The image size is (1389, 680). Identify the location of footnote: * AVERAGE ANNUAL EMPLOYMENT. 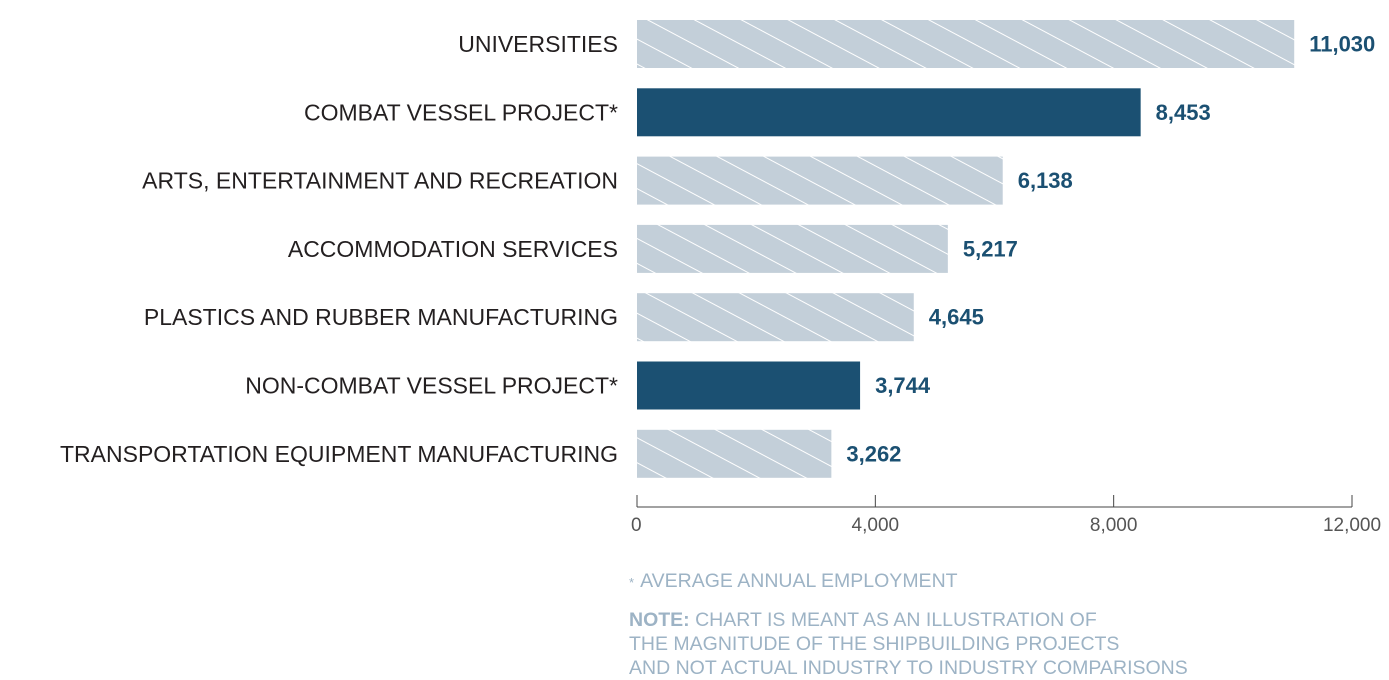
(999, 582).